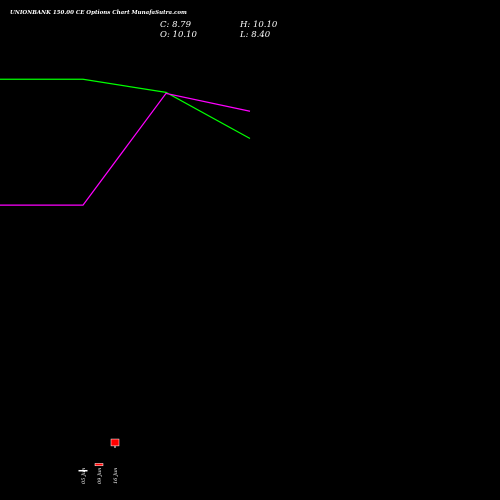 Image resolution: width=500 pixels, height=500 pixels. I want to click on x-tick-label: 09 Jun, so click(100, 476).